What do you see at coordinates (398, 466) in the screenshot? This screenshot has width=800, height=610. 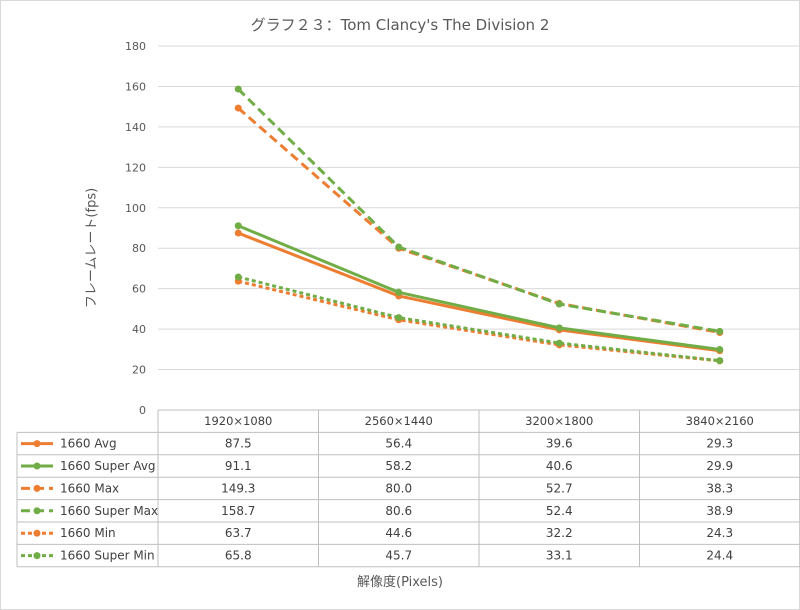 I see `data-table-value: 58.2` at bounding box center [398, 466].